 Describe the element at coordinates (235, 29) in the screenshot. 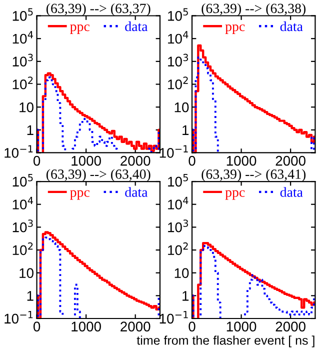

I see `series-label: ppc` at that location.